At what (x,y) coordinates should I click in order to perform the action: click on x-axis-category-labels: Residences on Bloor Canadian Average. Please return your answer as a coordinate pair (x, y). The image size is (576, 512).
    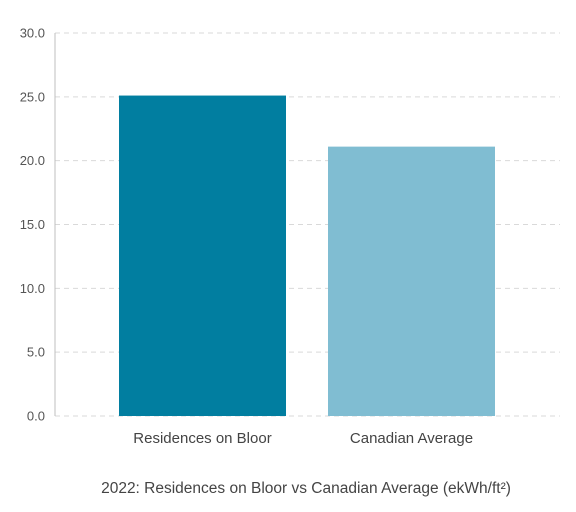
    Looking at the image, I should click on (303, 438).